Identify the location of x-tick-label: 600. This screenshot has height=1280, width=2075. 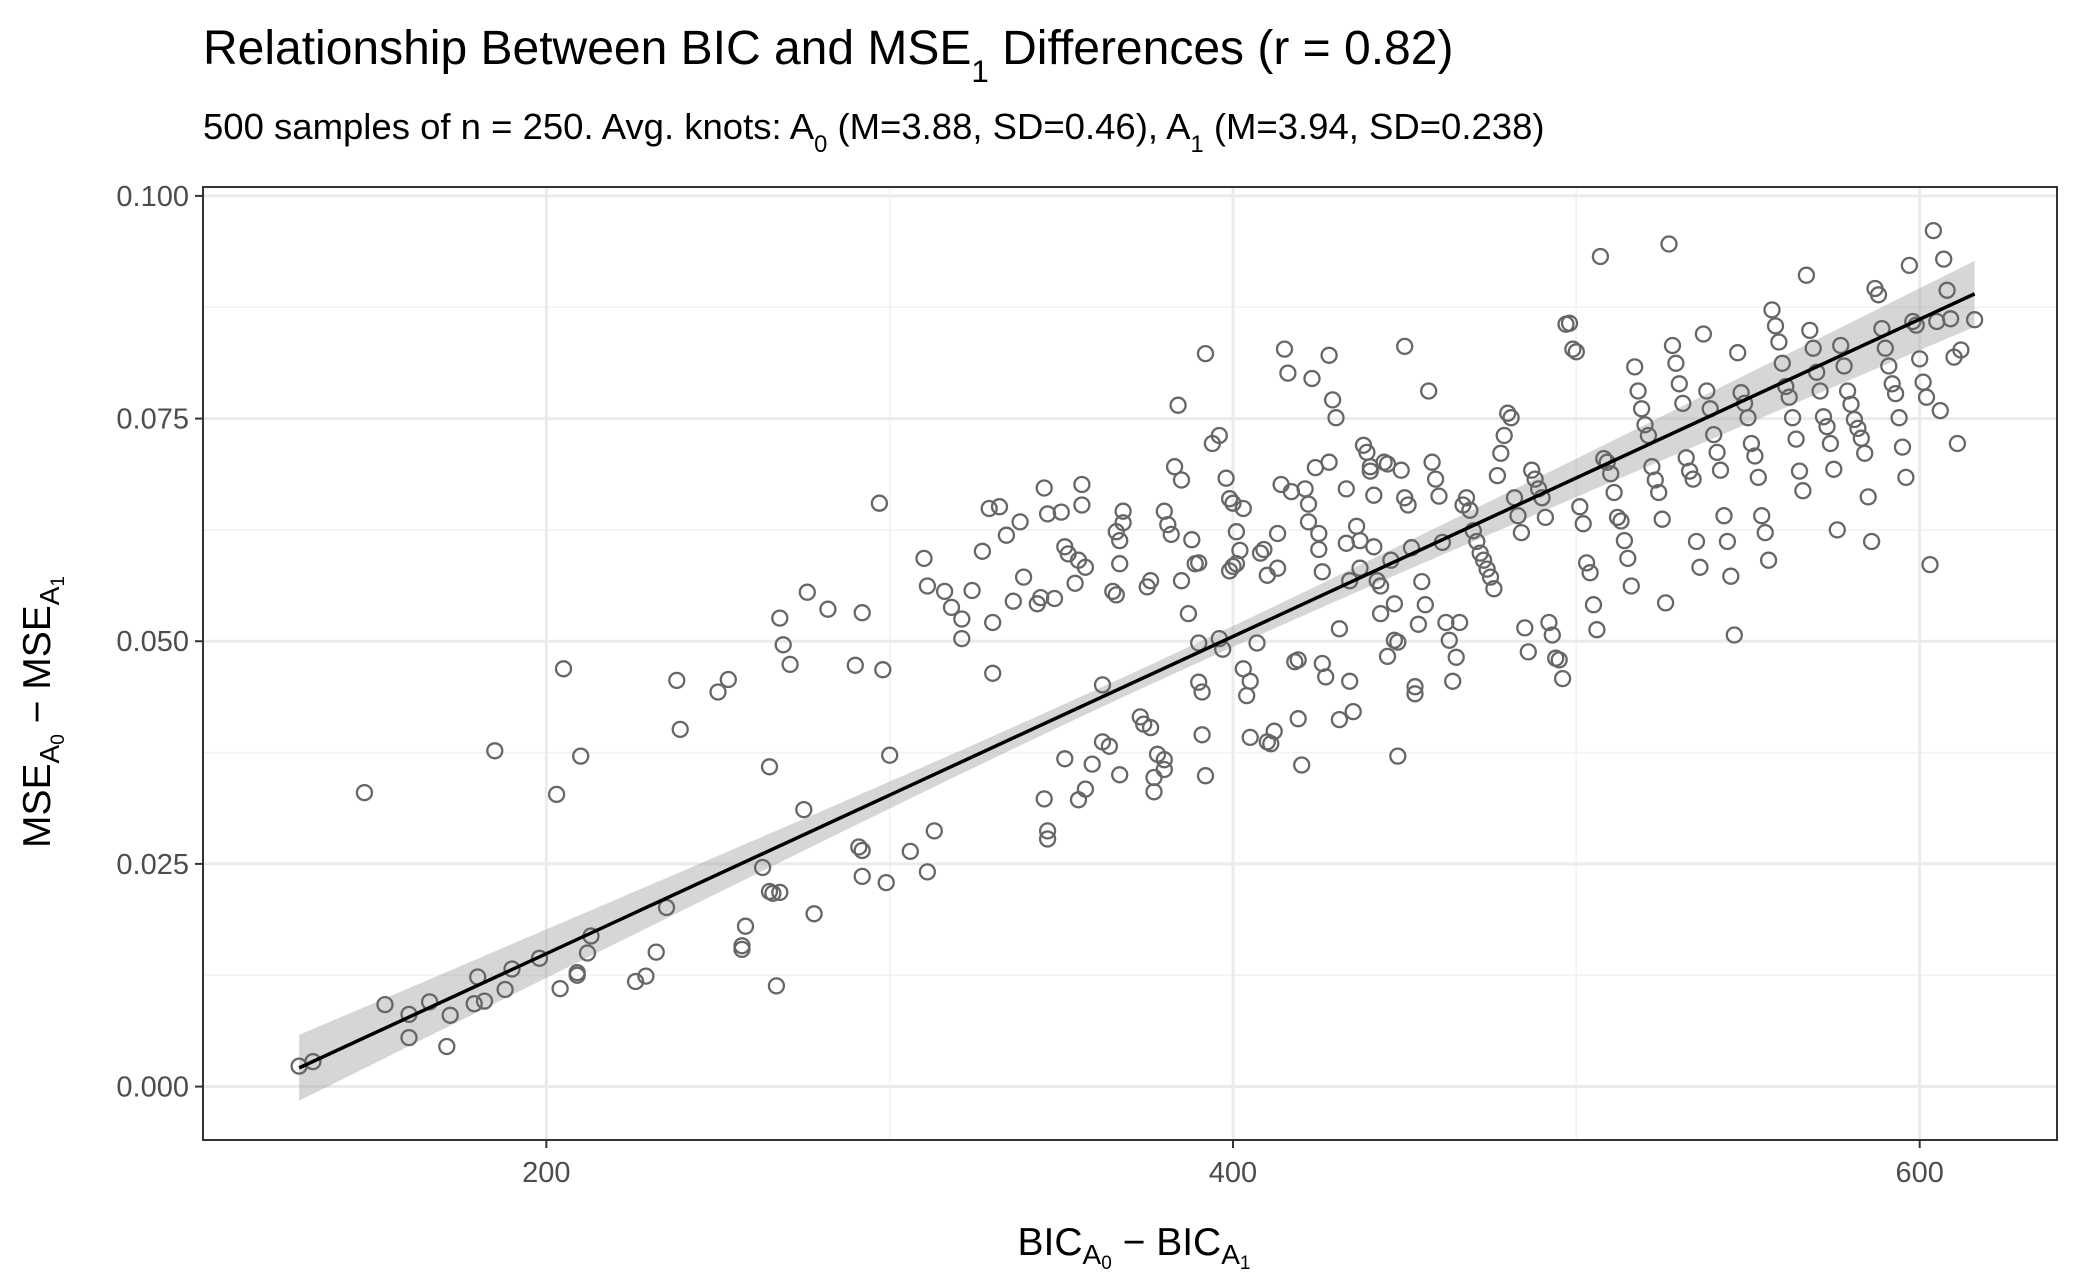
(1919, 1173).